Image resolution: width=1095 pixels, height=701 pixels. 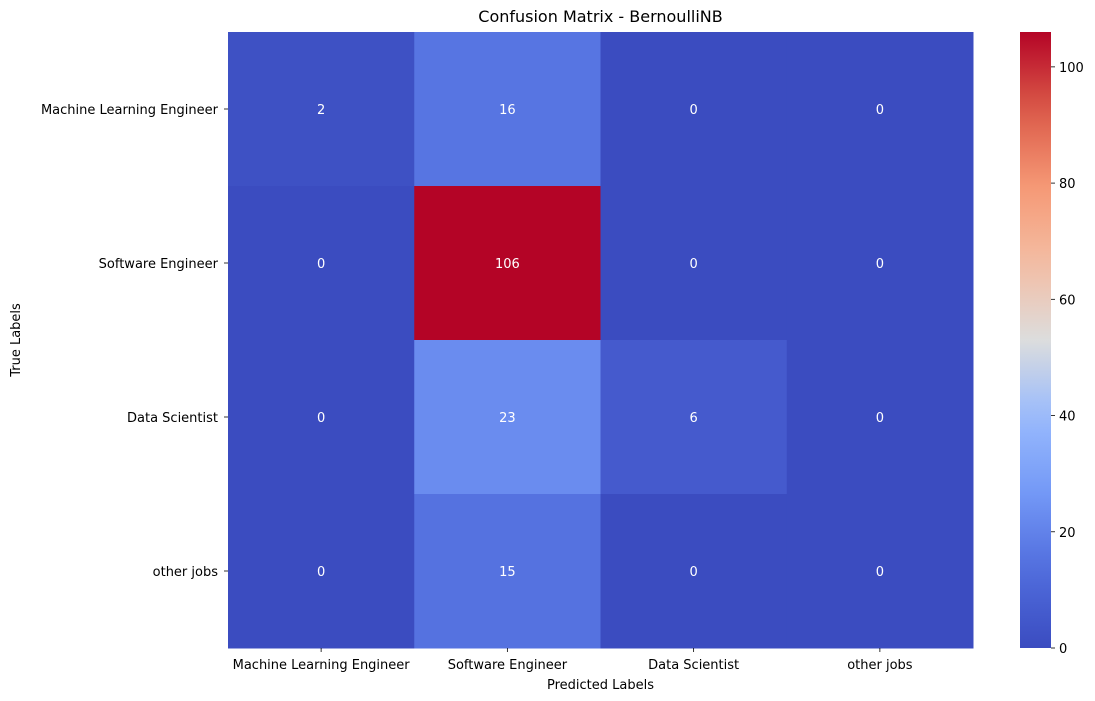 I want to click on x-tick-label: other jobs, so click(x=880, y=665).